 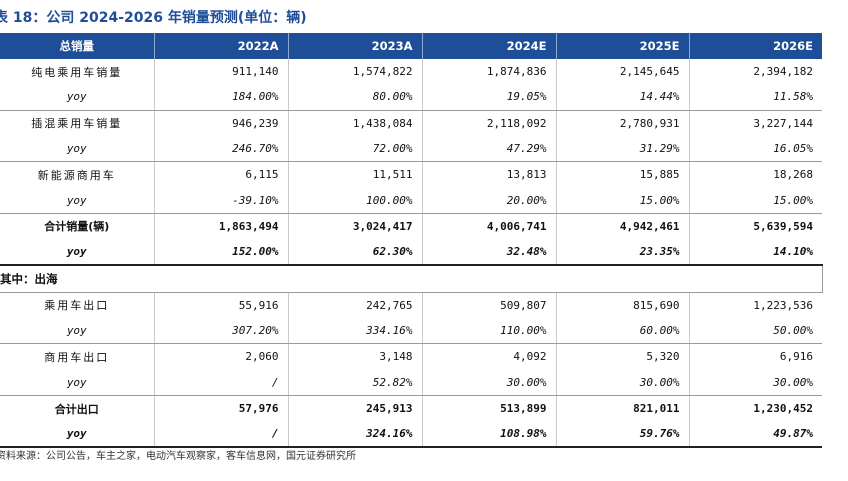 What do you see at coordinates (77, 124) in the screenshot?
I see `row-label: 插混乘用车销量` at bounding box center [77, 124].